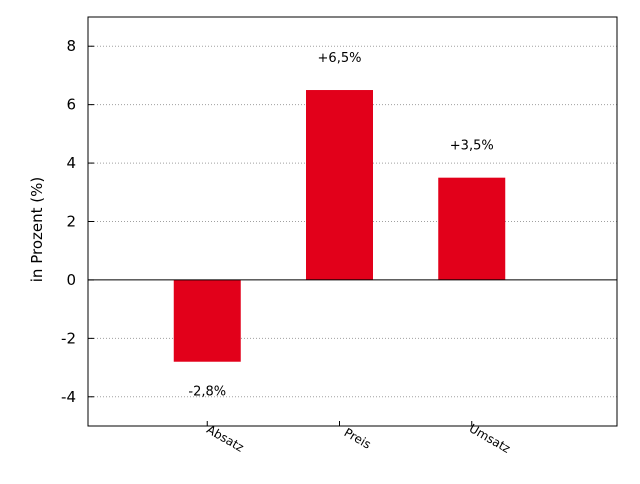 The height and width of the screenshot is (484, 640). I want to click on data-label: +3,5%, so click(472, 146).